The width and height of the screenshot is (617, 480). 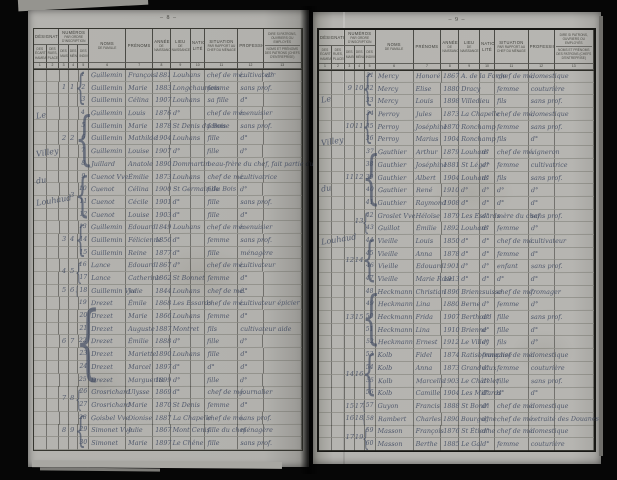 What do you see at coordinates (451, 49) in the screenshot?
I see `header-sub-text: de naissance` at bounding box center [451, 49].